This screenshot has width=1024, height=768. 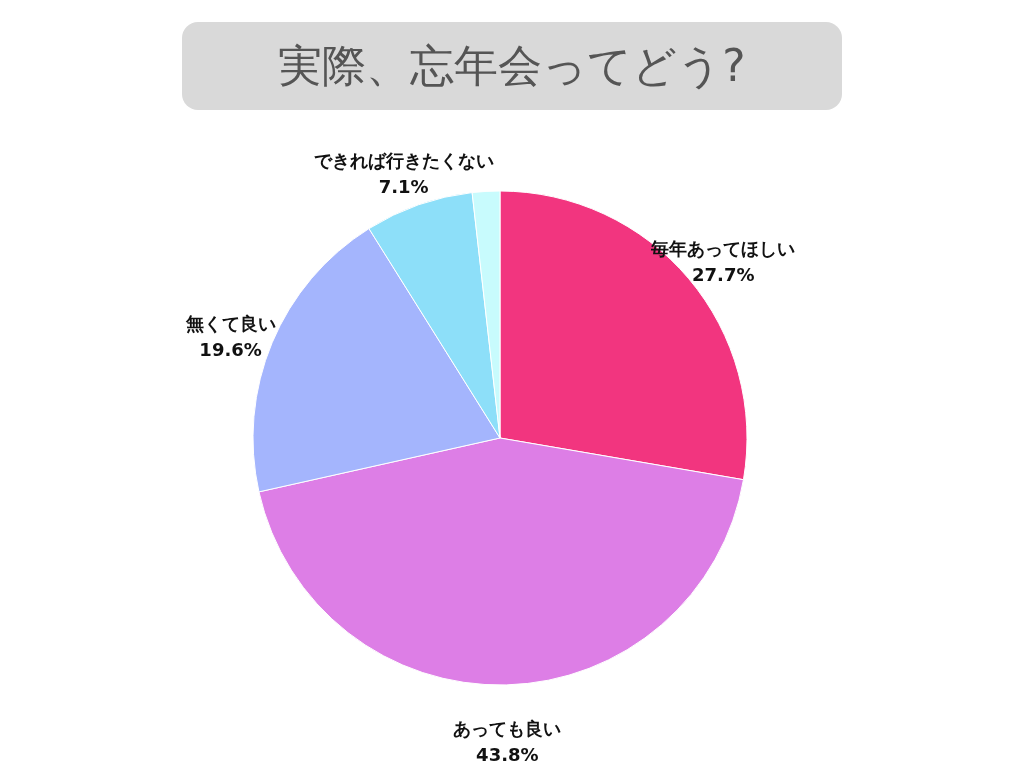 What do you see at coordinates (512, 66) in the screenshot?
I see `chart-title: 実際、忘年会ってどう?` at bounding box center [512, 66].